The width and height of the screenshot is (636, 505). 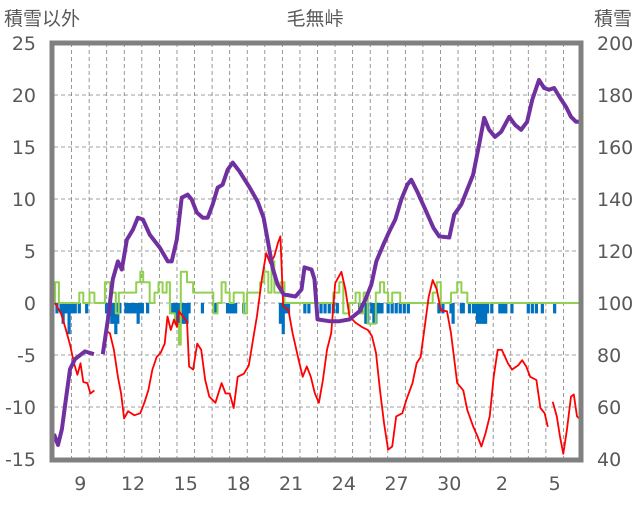 What do you see at coordinates (306, 319) in the screenshot?
I see `blue-bars` at bounding box center [306, 319].